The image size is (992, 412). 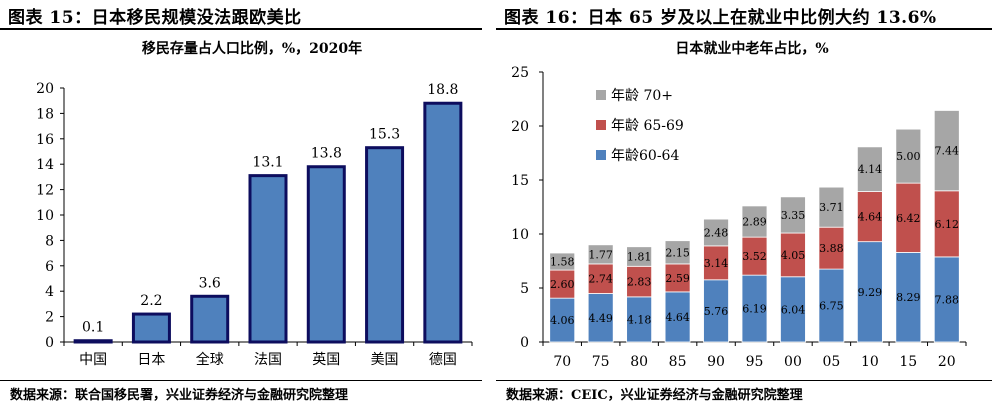 I want to click on left-source-note: 数据来源：联合国移民署，兴业证券经济与金融研究院整理, so click(x=179, y=395).